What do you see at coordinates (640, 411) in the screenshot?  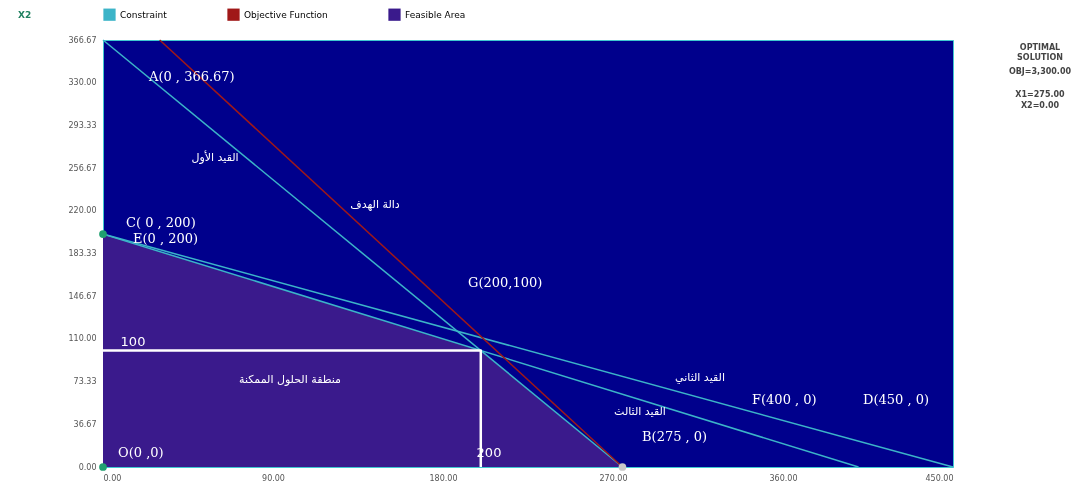 I see `annotation: القيد الثالث` at bounding box center [640, 411].